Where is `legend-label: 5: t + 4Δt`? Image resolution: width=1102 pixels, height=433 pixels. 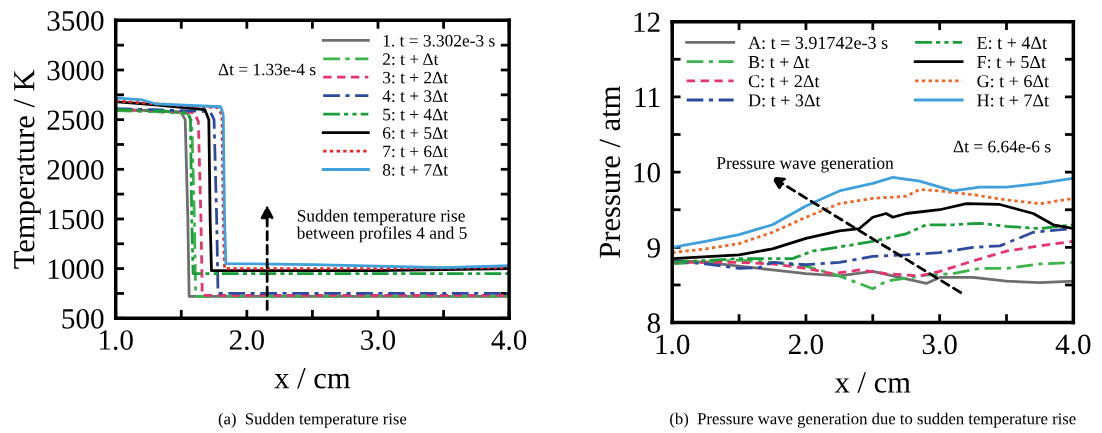
legend-label: 5: t + 4Δt is located at coordinates (415, 114).